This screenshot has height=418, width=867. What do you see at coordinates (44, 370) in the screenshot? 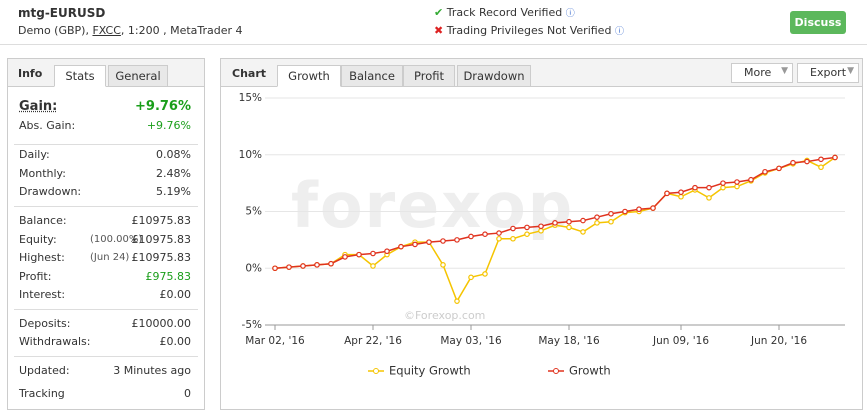
I see `stat-label: Updated:` at bounding box center [44, 370].